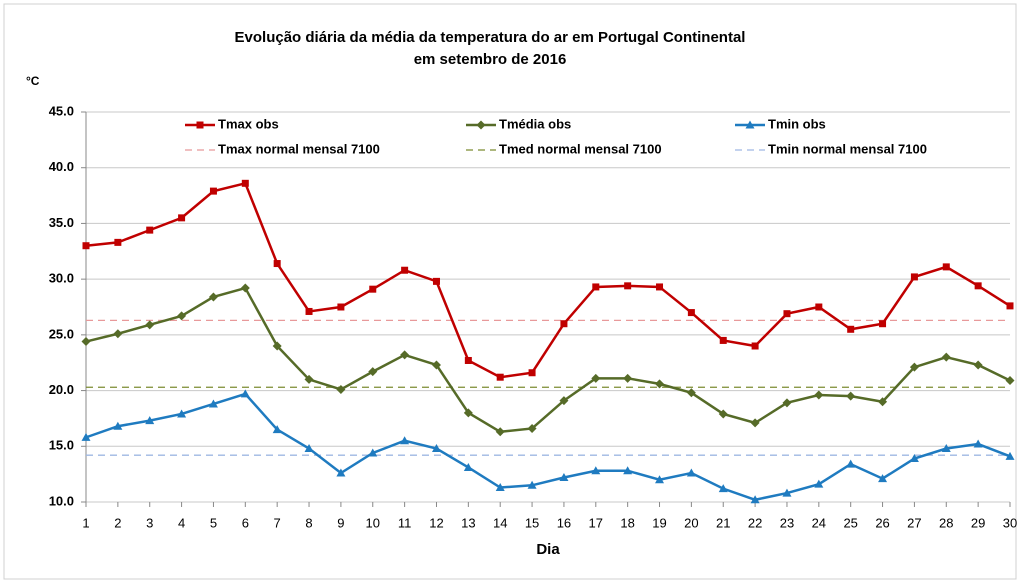 The width and height of the screenshot is (1021, 584). Describe the element at coordinates (405, 522) in the screenshot. I see `x-tick-label: 11` at that location.